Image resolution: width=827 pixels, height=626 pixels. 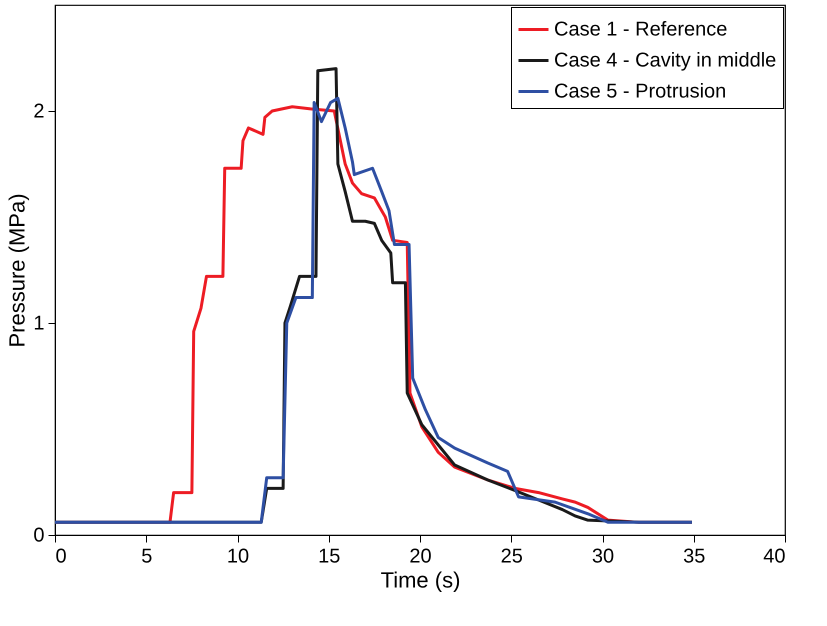 I want to click on x-tick-label: 25, so click(x=511, y=557).